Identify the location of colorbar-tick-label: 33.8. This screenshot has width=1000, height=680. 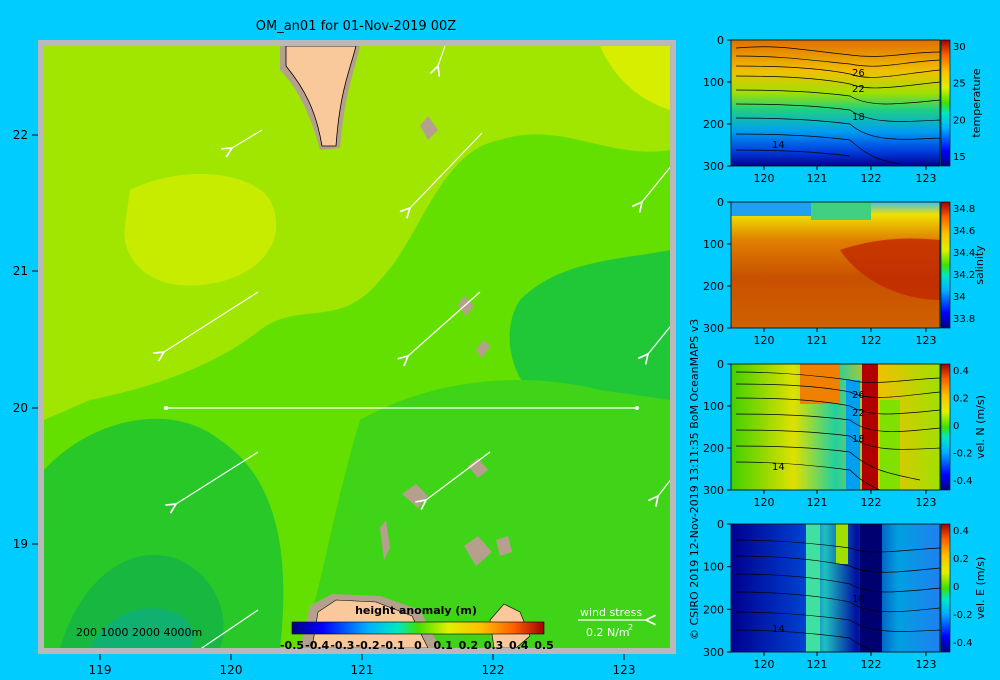
(964, 319).